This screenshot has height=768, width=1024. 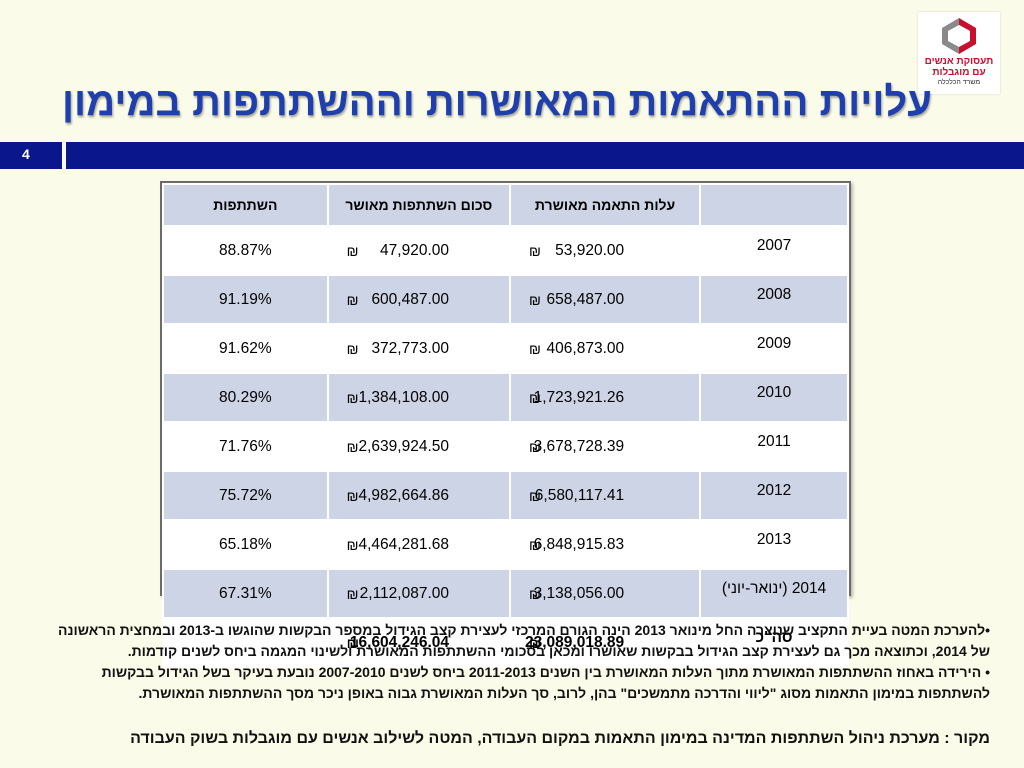 I want to click on cell-approved-cost: 658,487.00 ₪, so click(x=605, y=299).